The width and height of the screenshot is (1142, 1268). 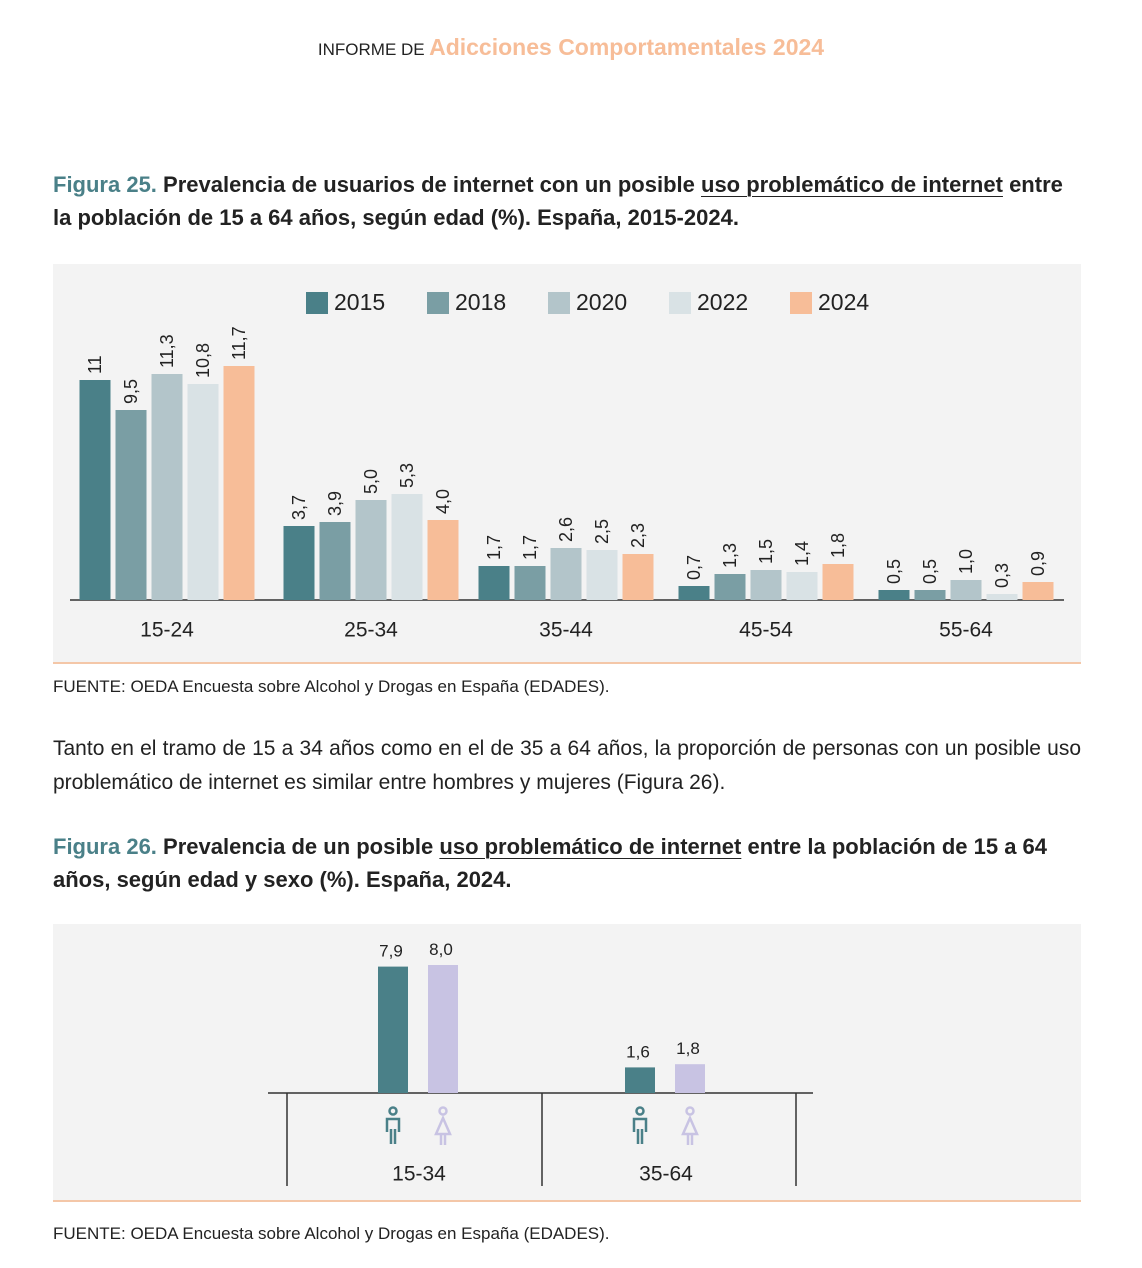 What do you see at coordinates (666, 1174) in the screenshot?
I see `x-tick-label: 35-64` at bounding box center [666, 1174].